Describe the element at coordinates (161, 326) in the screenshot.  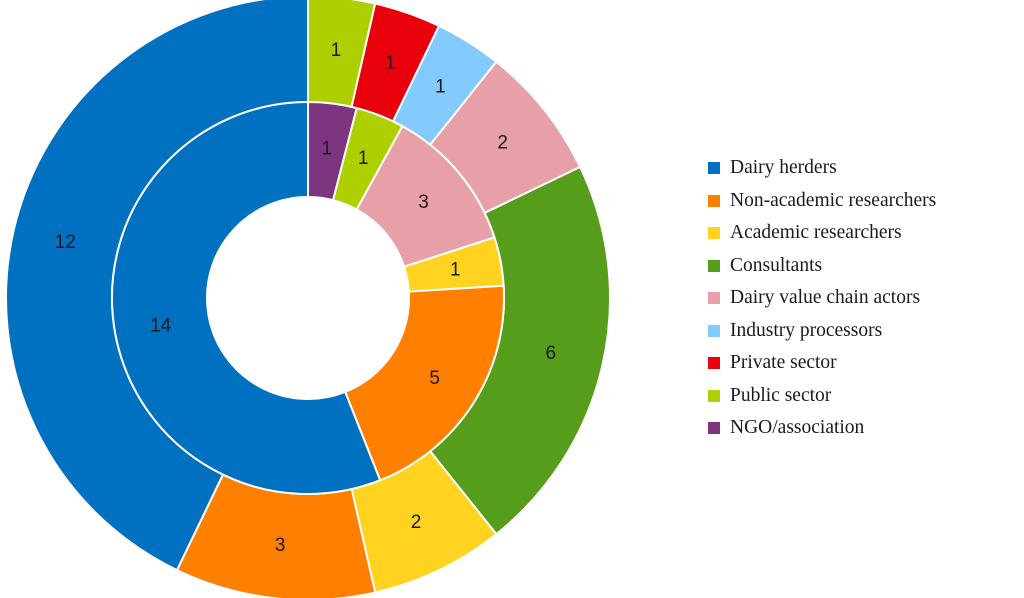
I see `inner-value-label-dairy-herders: 14` at that location.